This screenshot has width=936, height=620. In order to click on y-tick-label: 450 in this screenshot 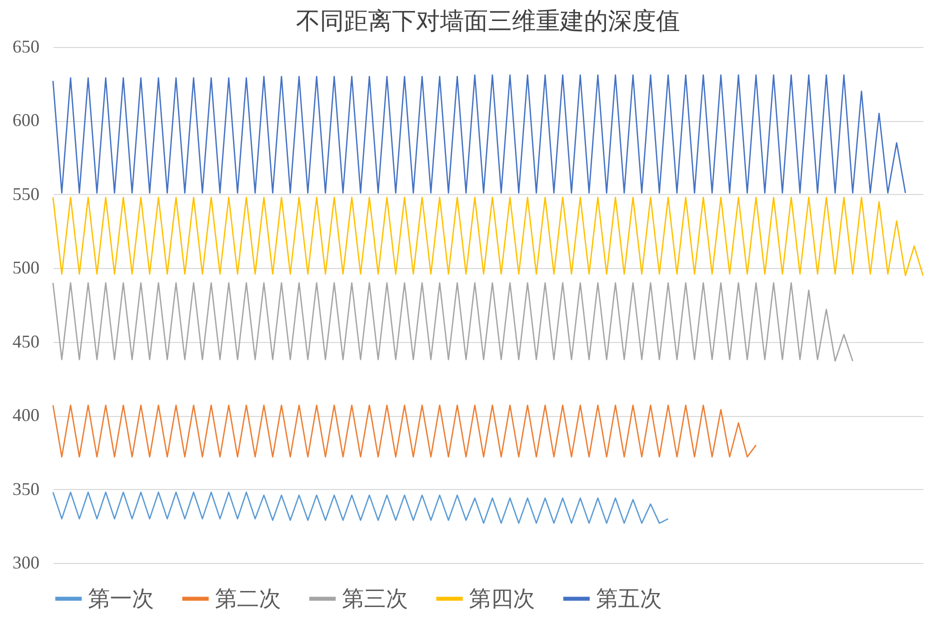, I will do `click(26, 341)`.